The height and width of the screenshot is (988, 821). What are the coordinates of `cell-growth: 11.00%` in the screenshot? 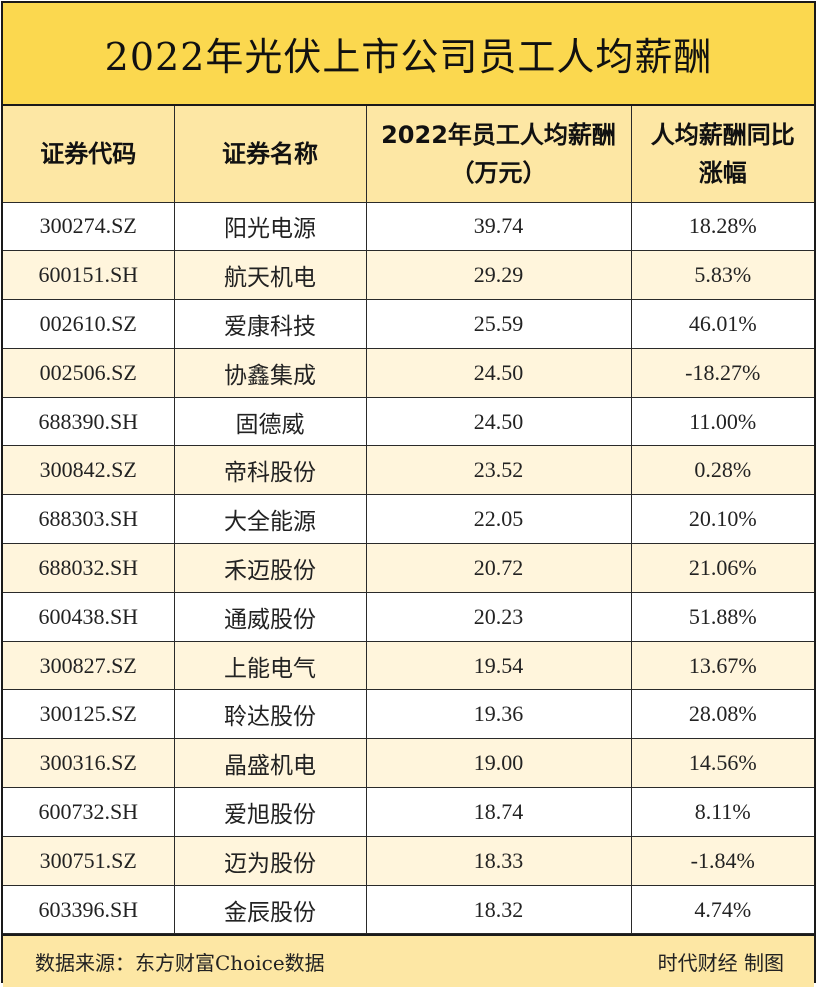 It's located at (722, 421).